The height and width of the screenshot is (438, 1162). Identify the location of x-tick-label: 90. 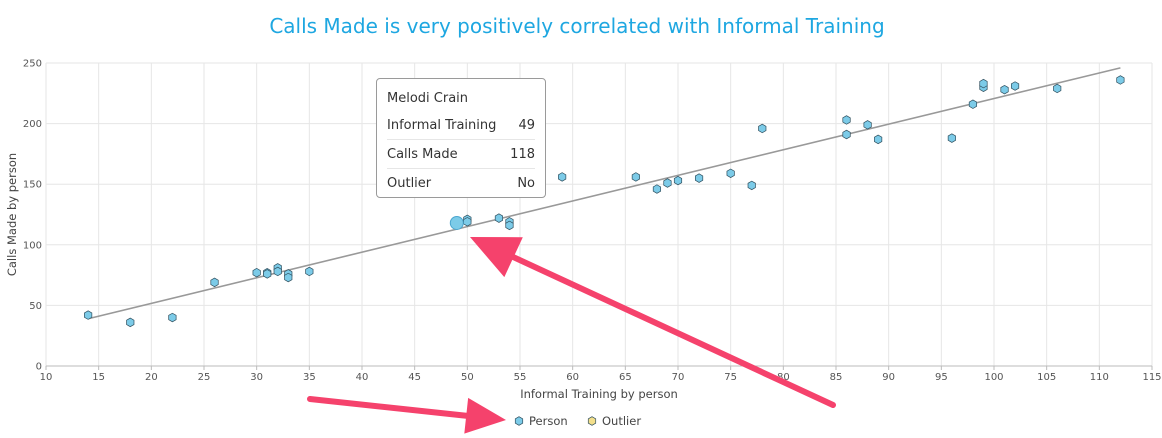
(888, 377).